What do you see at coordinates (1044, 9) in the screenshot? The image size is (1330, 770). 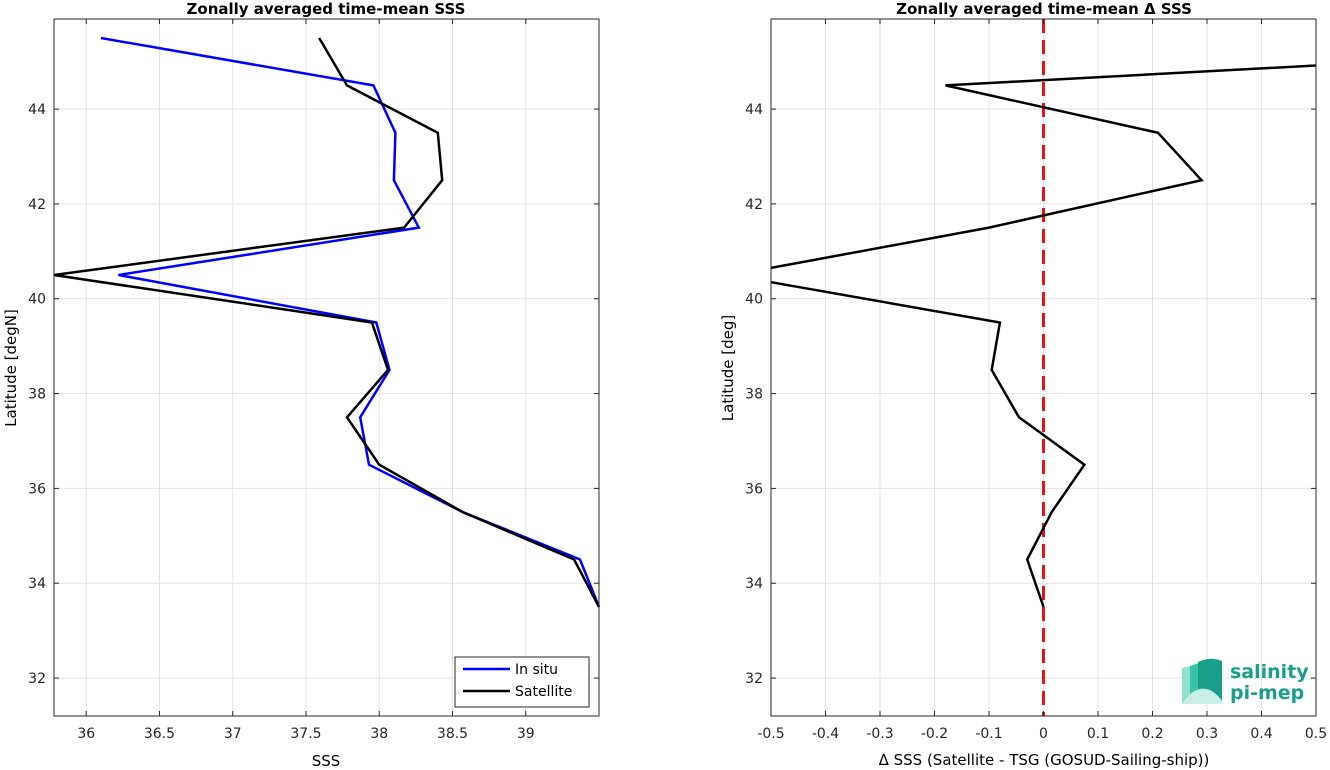 I see `right-chart-title: Zonally averaged time-mean Δ SSS` at bounding box center [1044, 9].